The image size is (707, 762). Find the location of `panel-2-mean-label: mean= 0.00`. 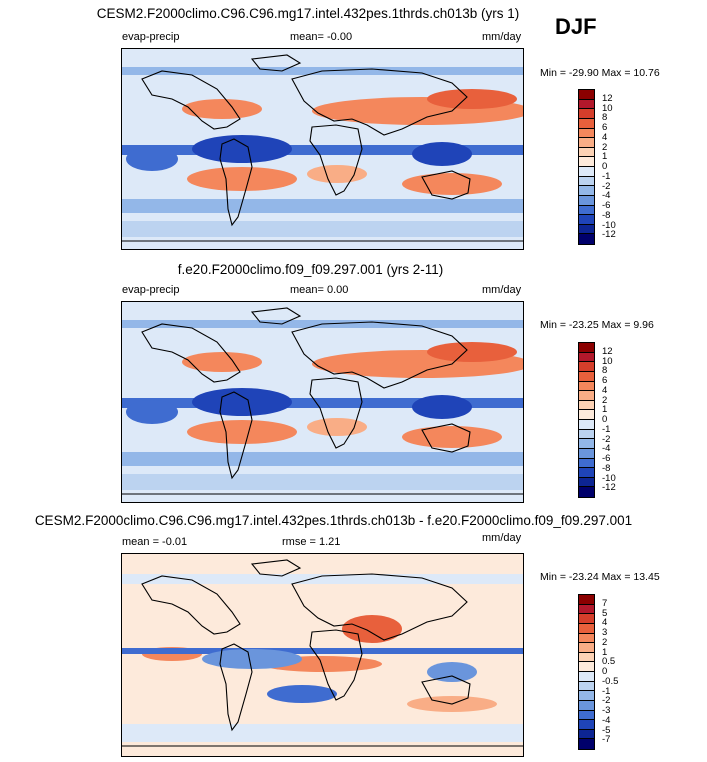

panel-2-mean-label: mean= 0.00 is located at coordinates (319, 290).